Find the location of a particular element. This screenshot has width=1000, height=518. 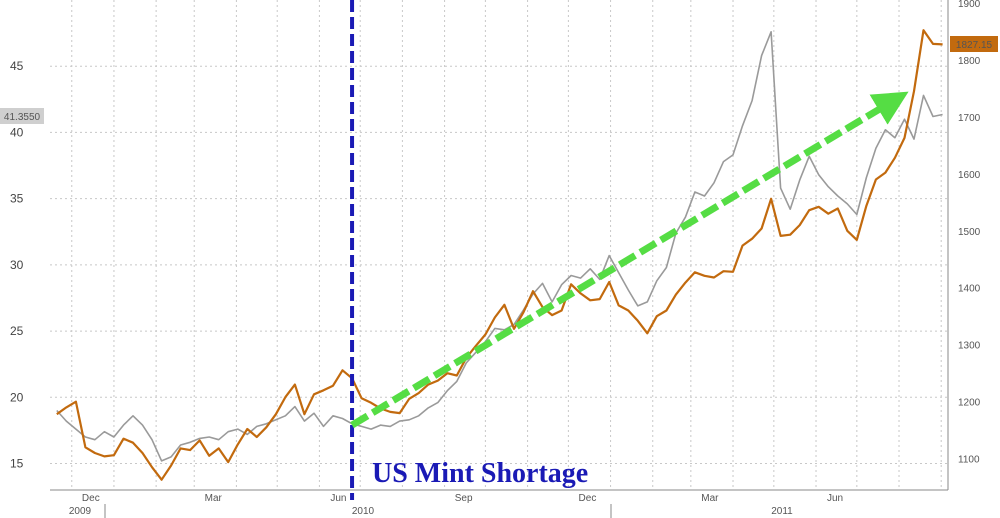

last-value-left-label: 41.3550 is located at coordinates (22, 117).